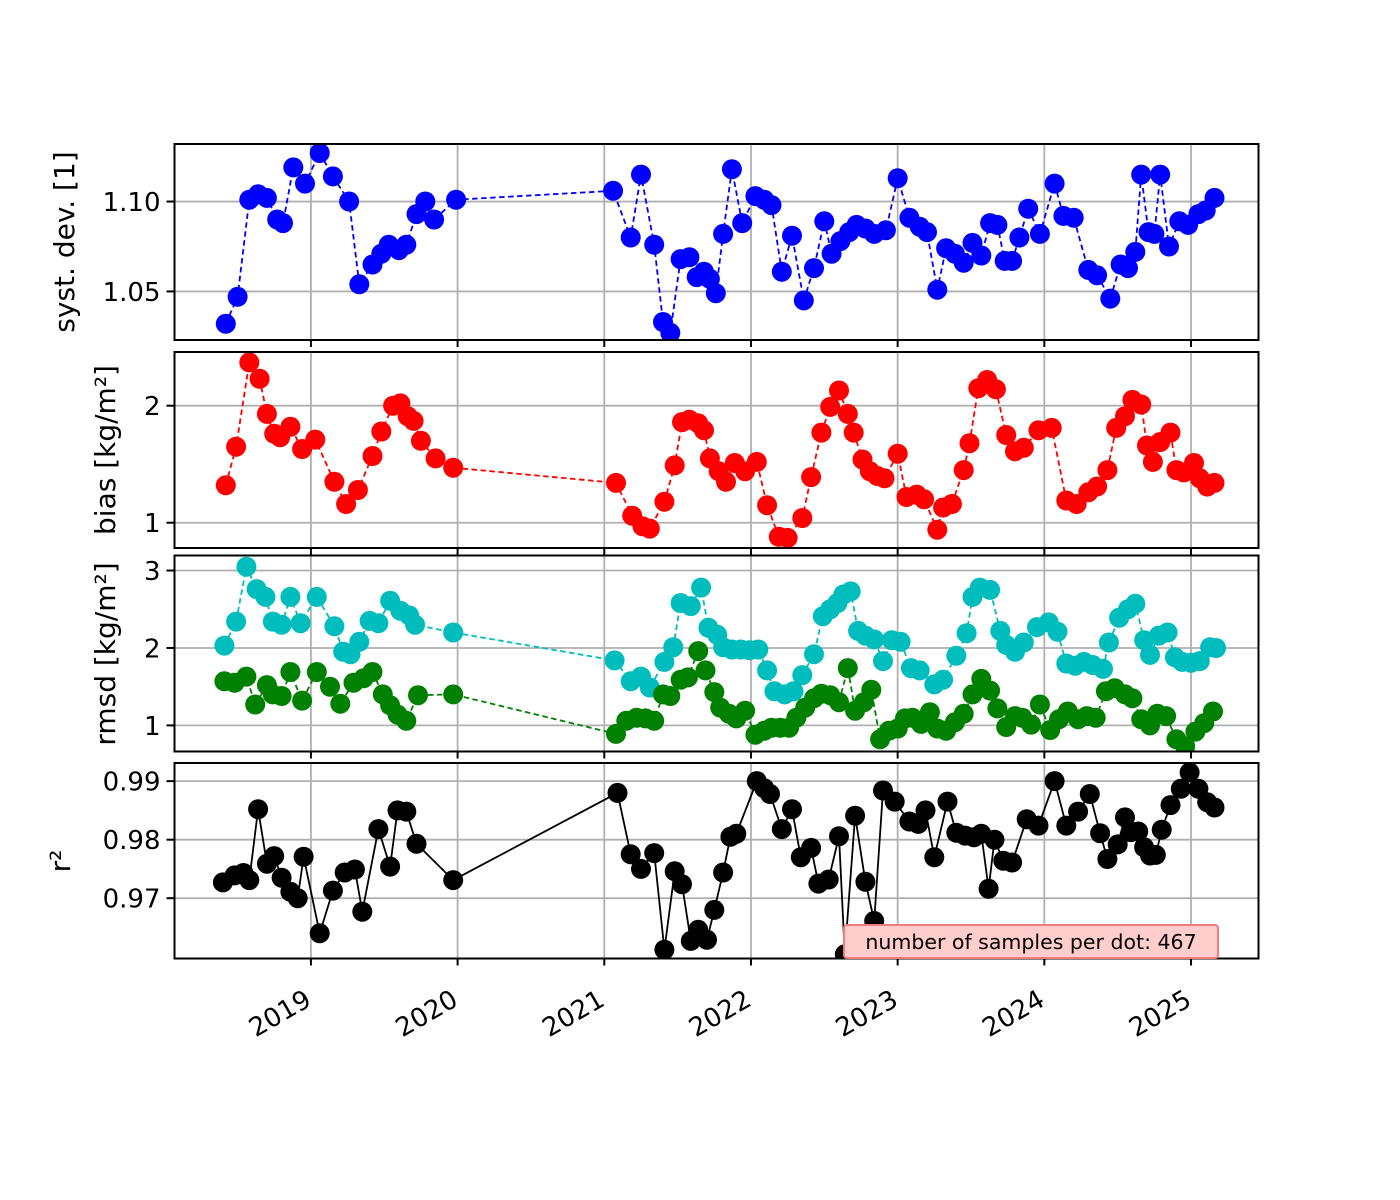  I want to click on x-tick-label: 2022, so click(720, 1014).